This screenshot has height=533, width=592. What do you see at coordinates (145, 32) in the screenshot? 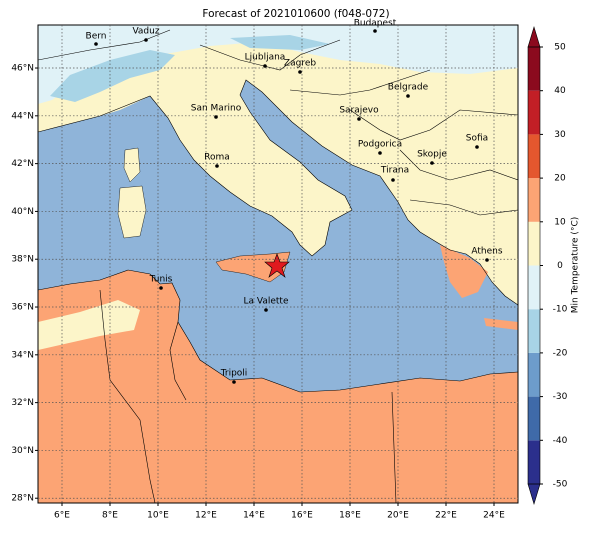
I see `city-label: Vaduz` at bounding box center [145, 32].